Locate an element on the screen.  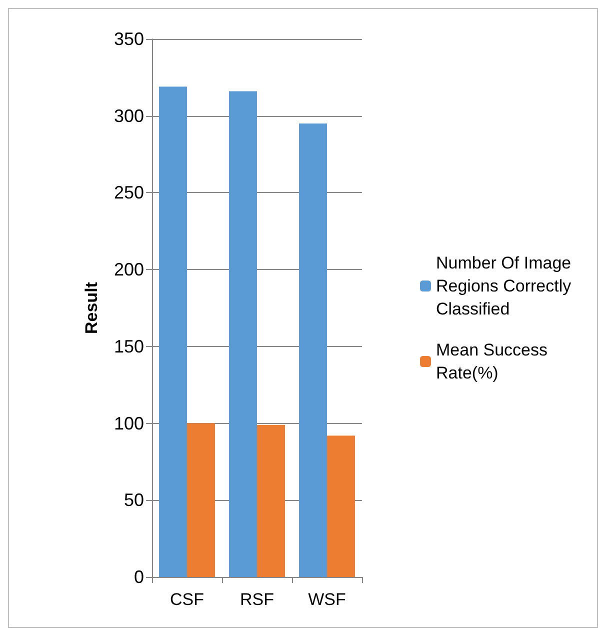
legend-label: Mean Success Rate(%) is located at coordinates (494, 361).